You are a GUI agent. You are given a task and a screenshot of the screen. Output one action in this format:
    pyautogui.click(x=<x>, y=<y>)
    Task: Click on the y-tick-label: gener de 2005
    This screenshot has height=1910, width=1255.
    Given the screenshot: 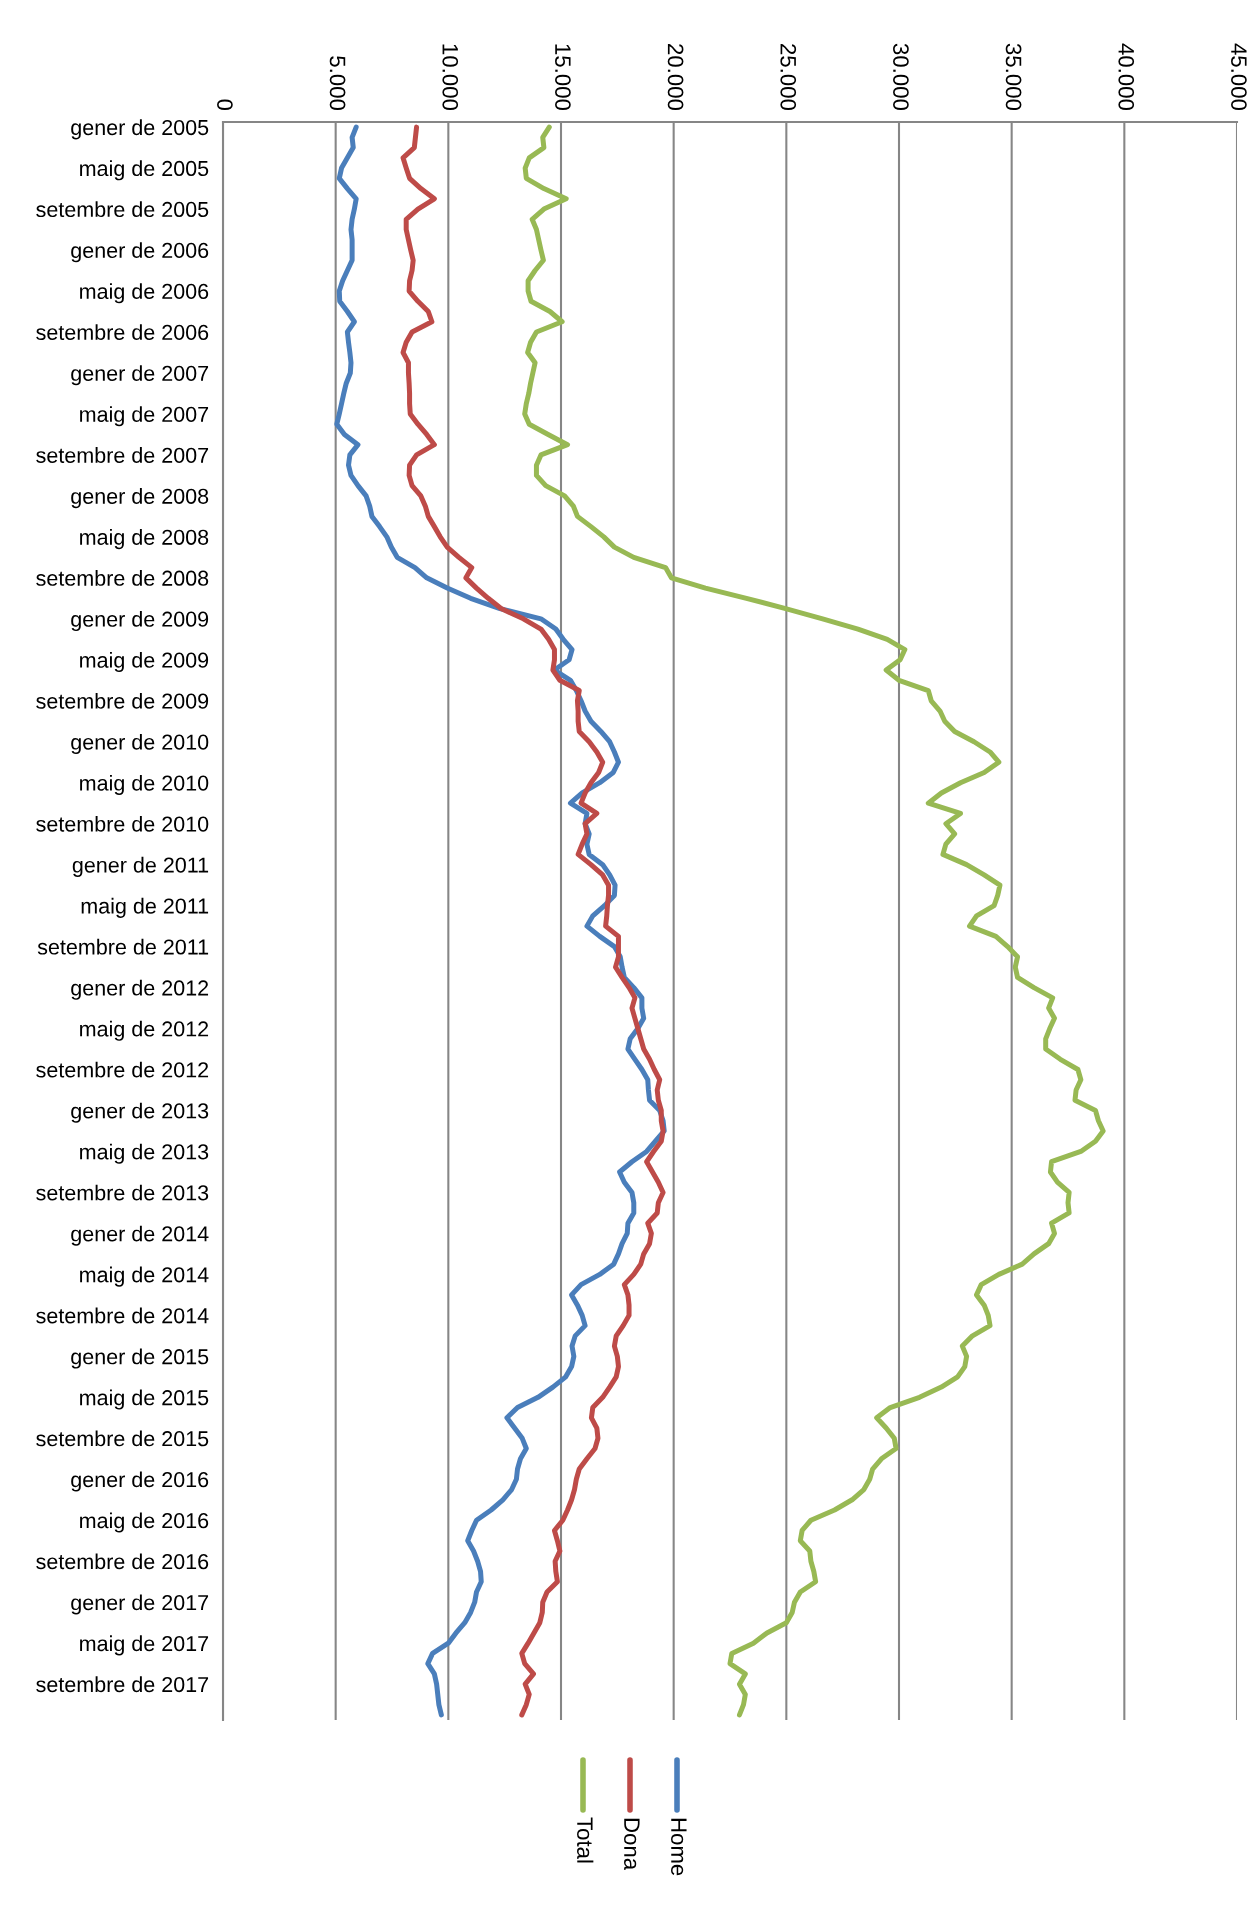 What is the action you would take?
    pyautogui.click(x=140, y=129)
    